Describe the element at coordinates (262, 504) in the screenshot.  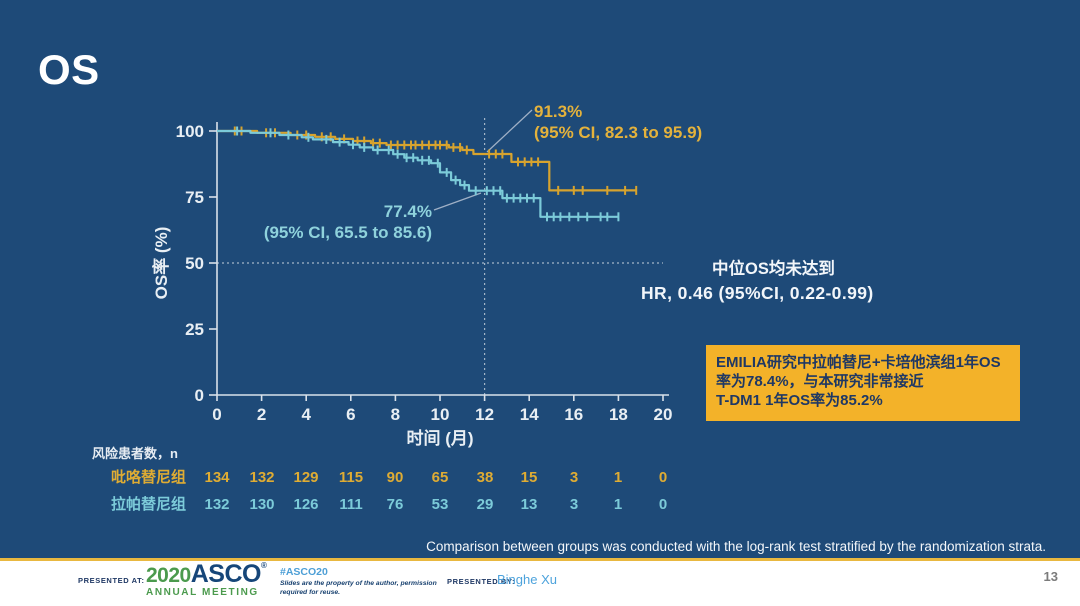
I see `risk-count: 130` at that location.